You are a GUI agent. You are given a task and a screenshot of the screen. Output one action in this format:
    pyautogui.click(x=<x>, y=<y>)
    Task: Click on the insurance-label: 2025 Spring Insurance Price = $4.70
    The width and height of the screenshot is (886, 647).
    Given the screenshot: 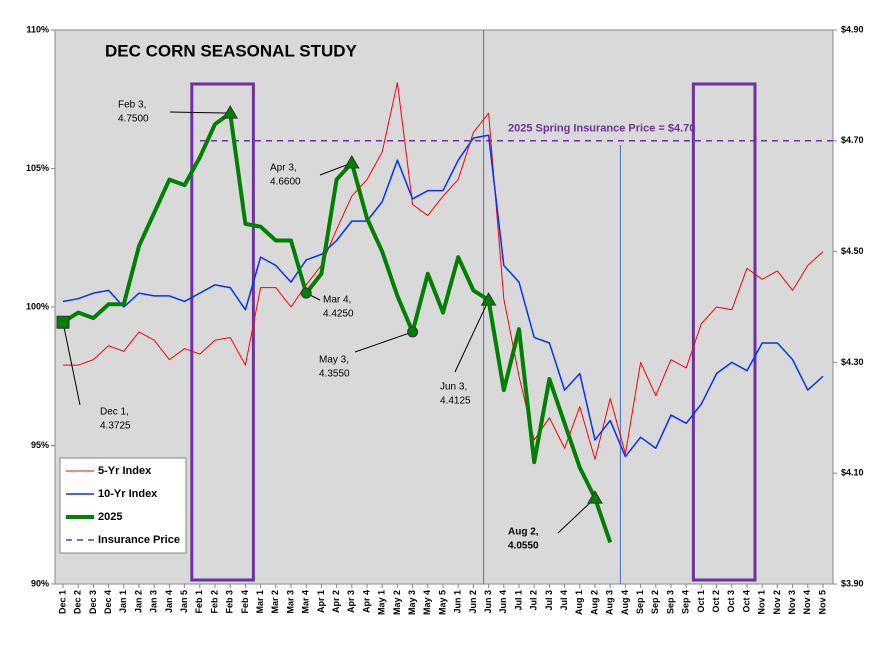 What is the action you would take?
    pyautogui.click(x=601, y=129)
    